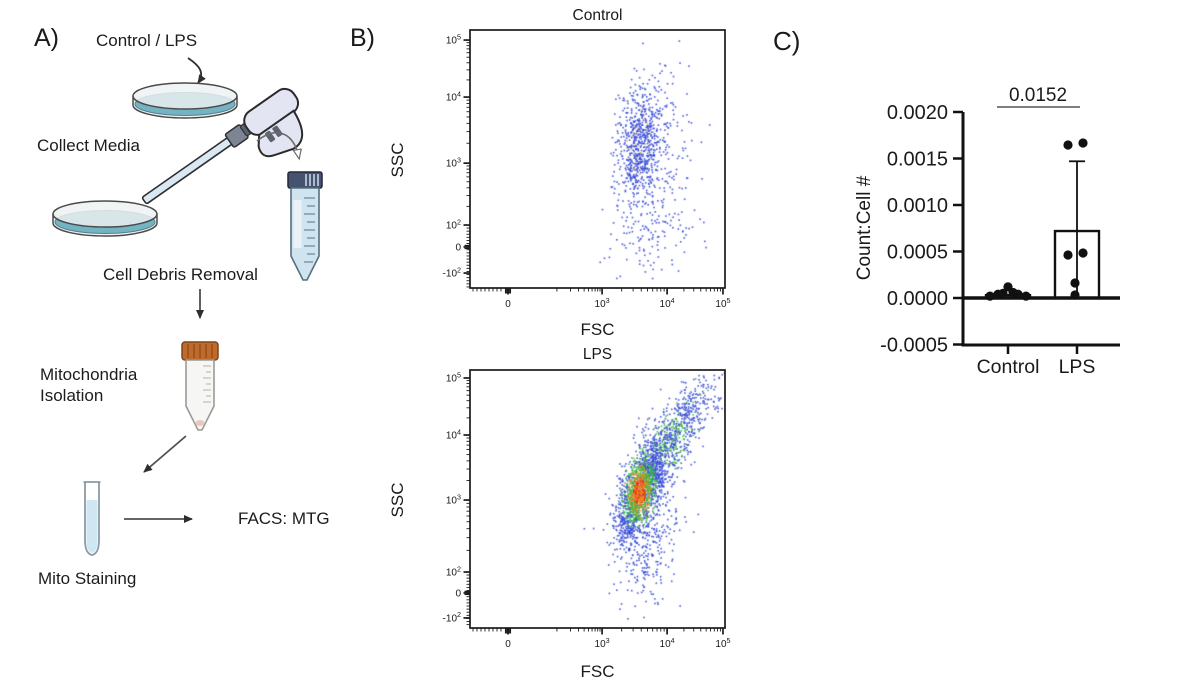 The width and height of the screenshot is (1204, 698). What do you see at coordinates (597, 329) in the screenshot?
I see `flow-plot-control-xlabel: FSC` at bounding box center [597, 329].